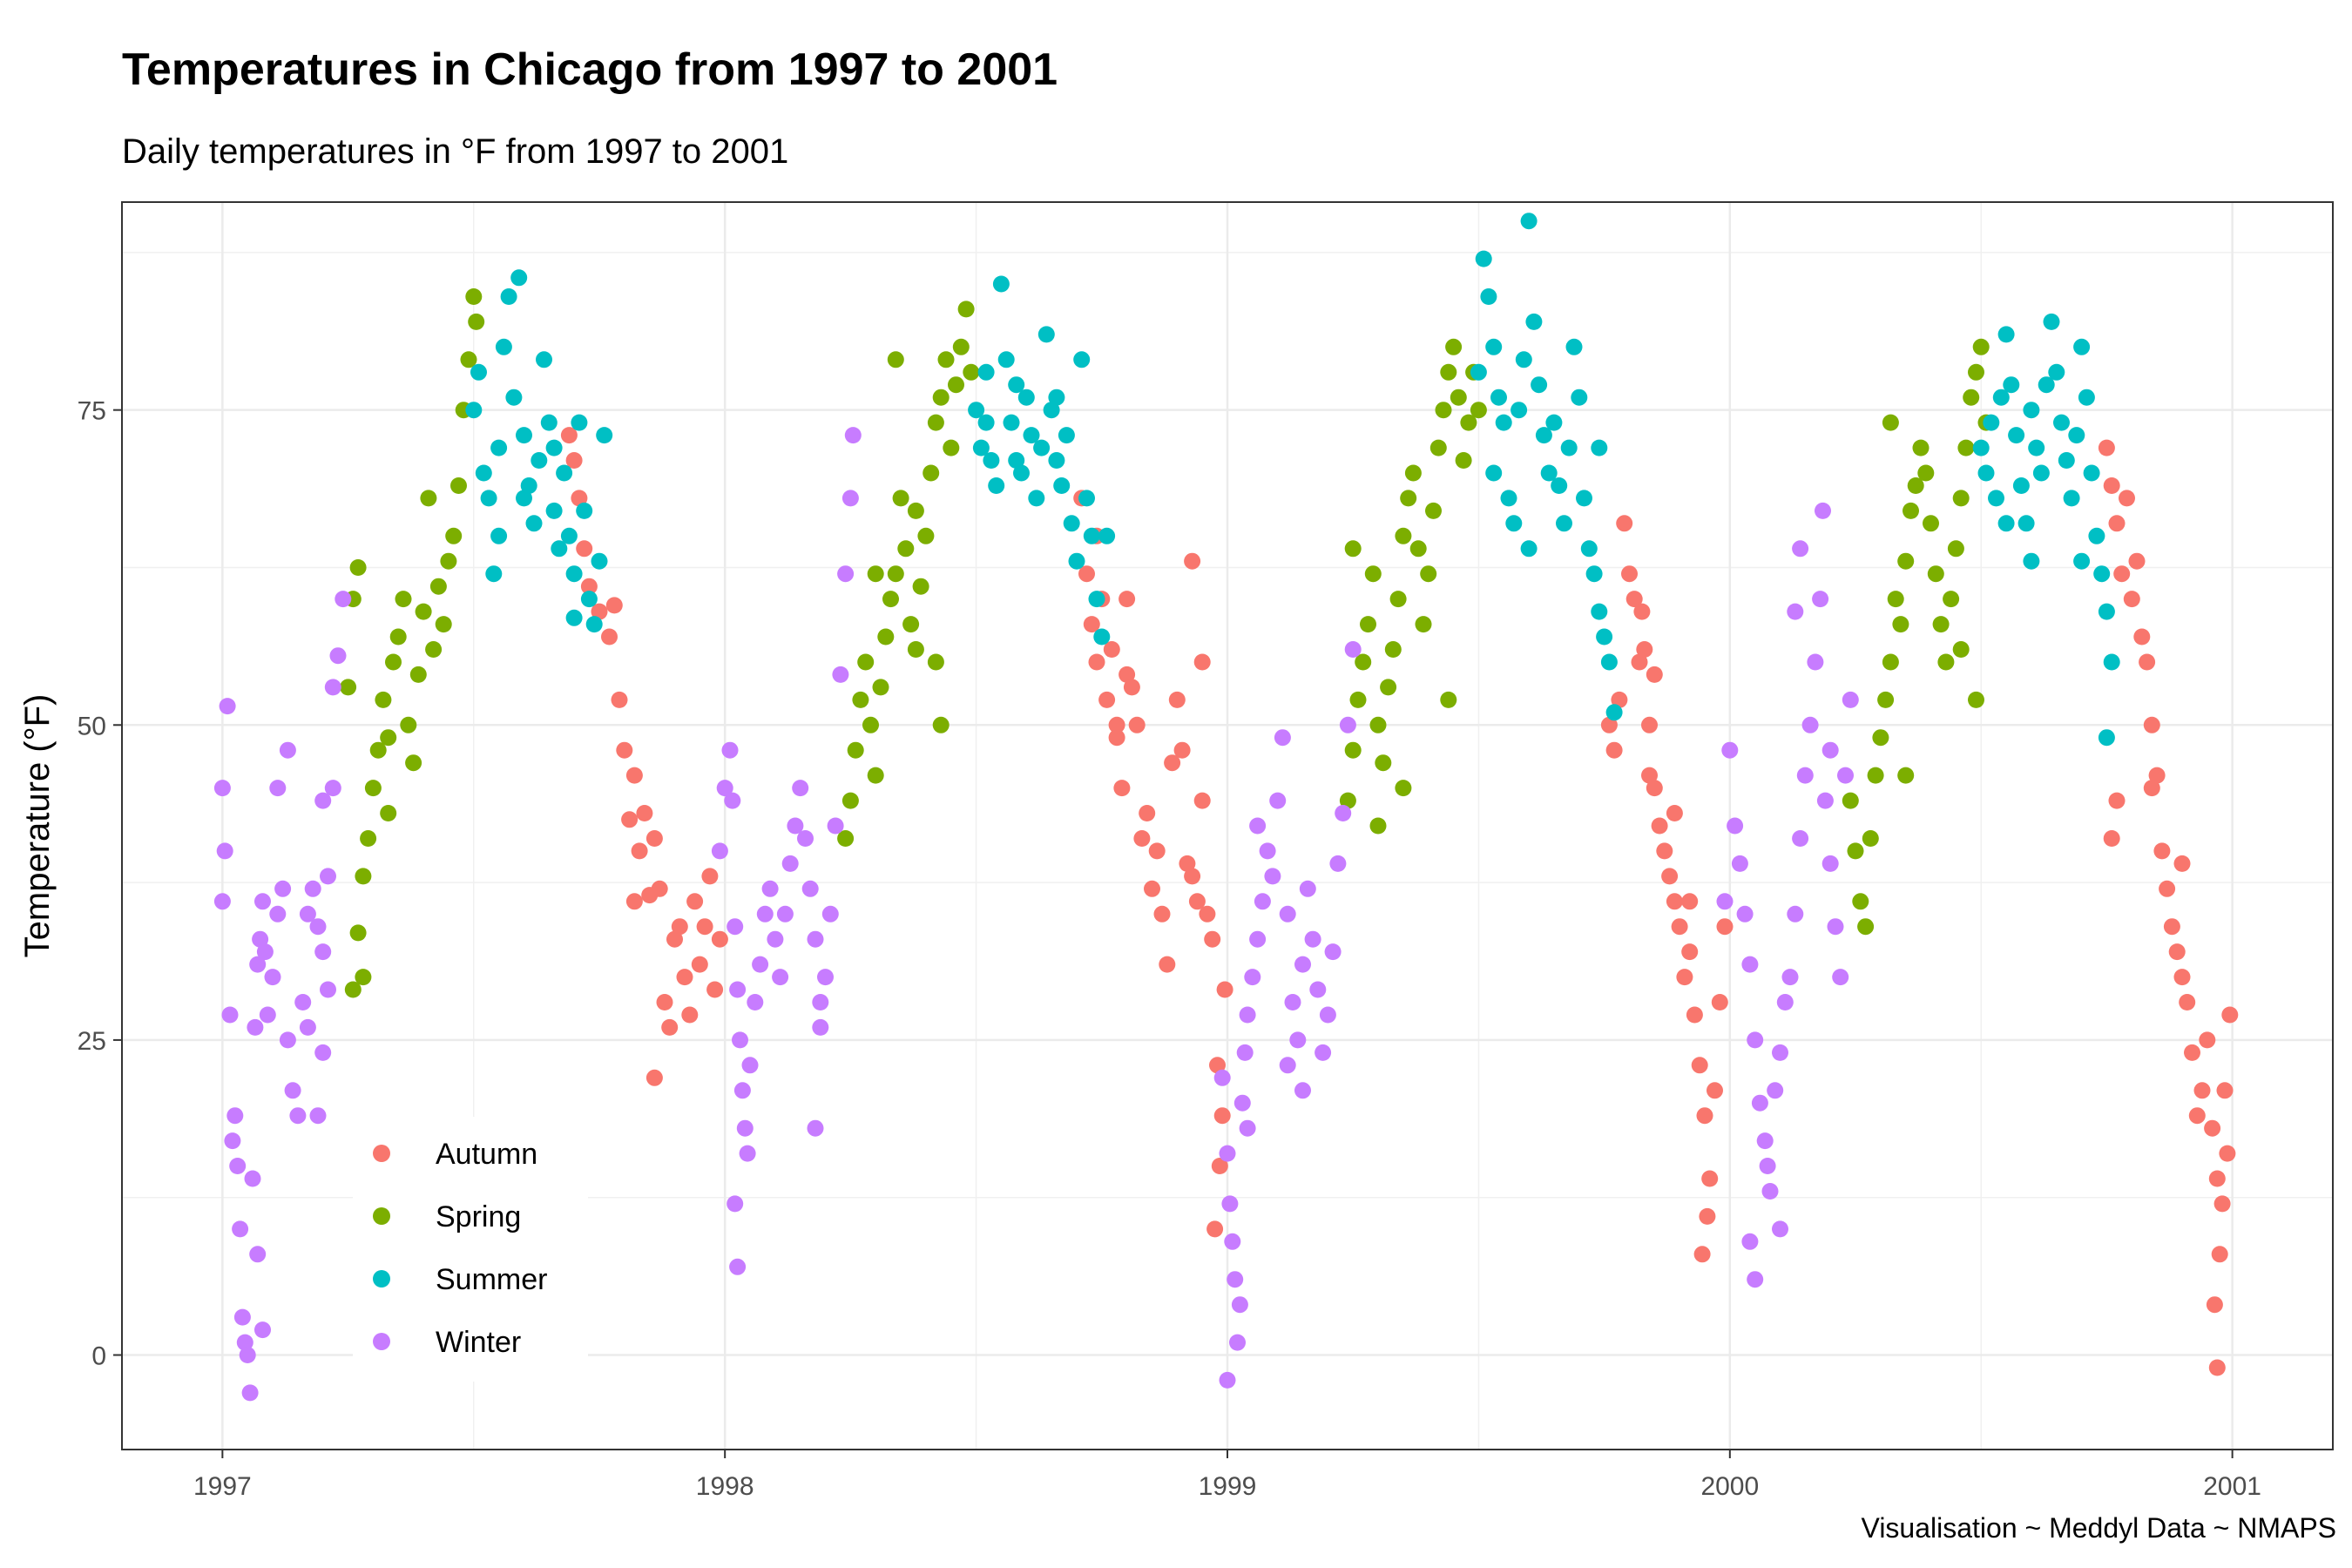  What do you see at coordinates (1729, 1487) in the screenshot?
I see `x-tick-label: 2000` at bounding box center [1729, 1487].